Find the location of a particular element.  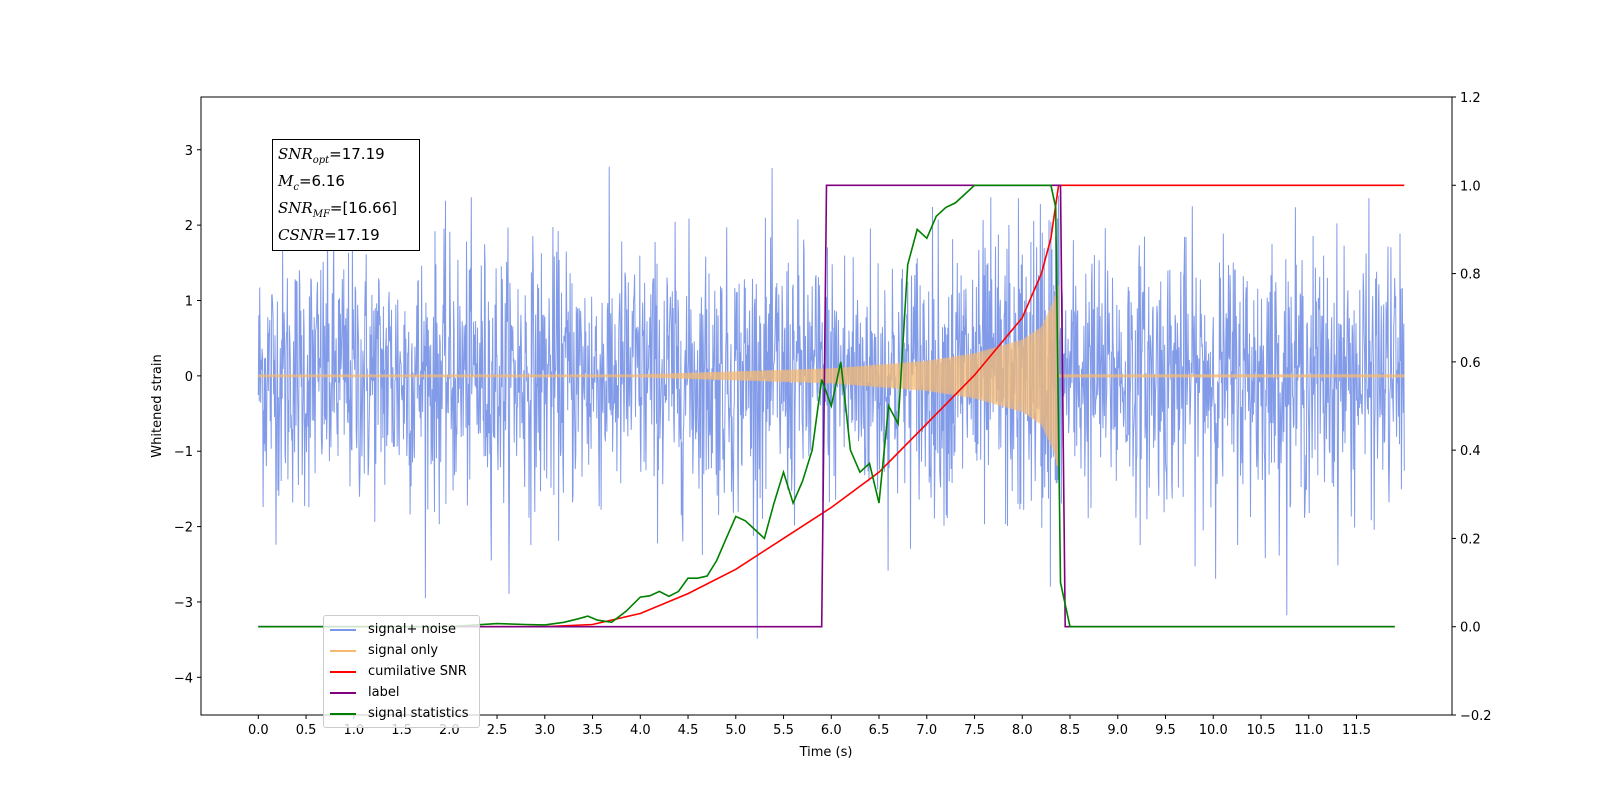

y-tick-label: 1 is located at coordinates (189, 301).